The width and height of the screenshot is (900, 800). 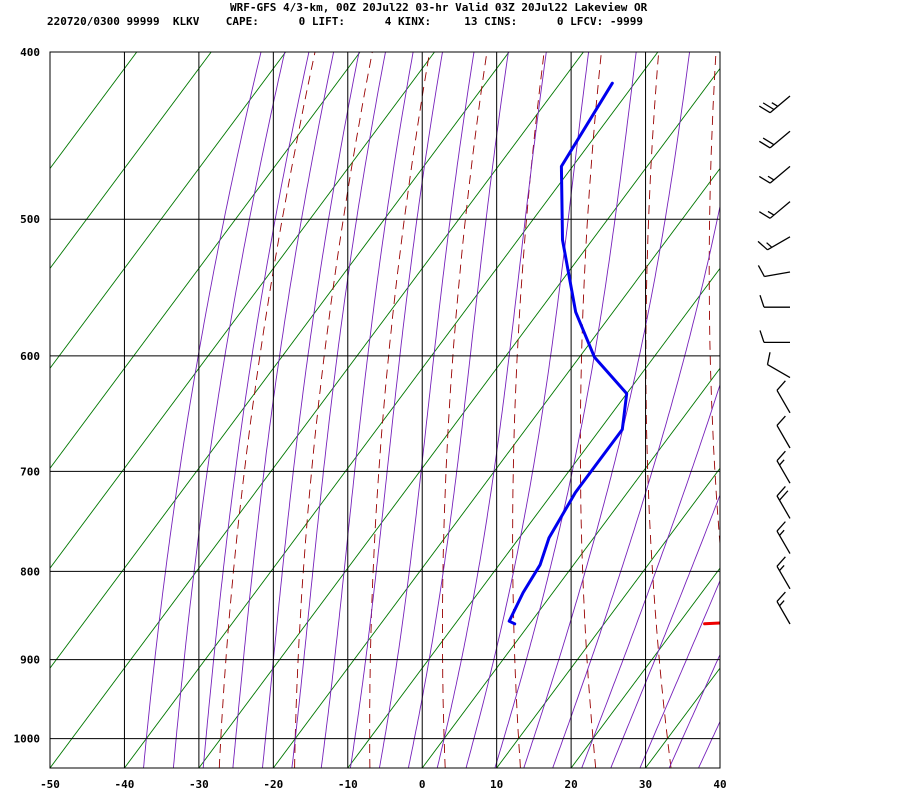 What do you see at coordinates (27, 739) in the screenshot?
I see `y-tick-label: 1000` at bounding box center [27, 739].